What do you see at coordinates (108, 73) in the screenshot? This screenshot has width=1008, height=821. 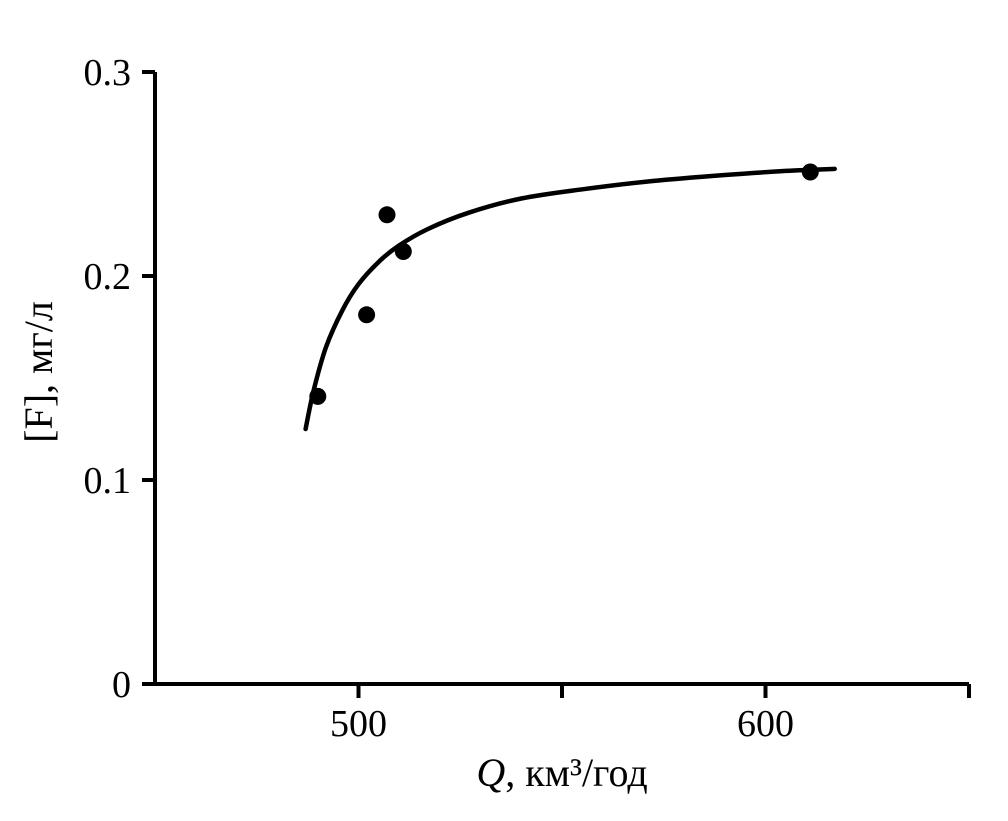 I see `y-tick-label: 0.3` at bounding box center [108, 73].